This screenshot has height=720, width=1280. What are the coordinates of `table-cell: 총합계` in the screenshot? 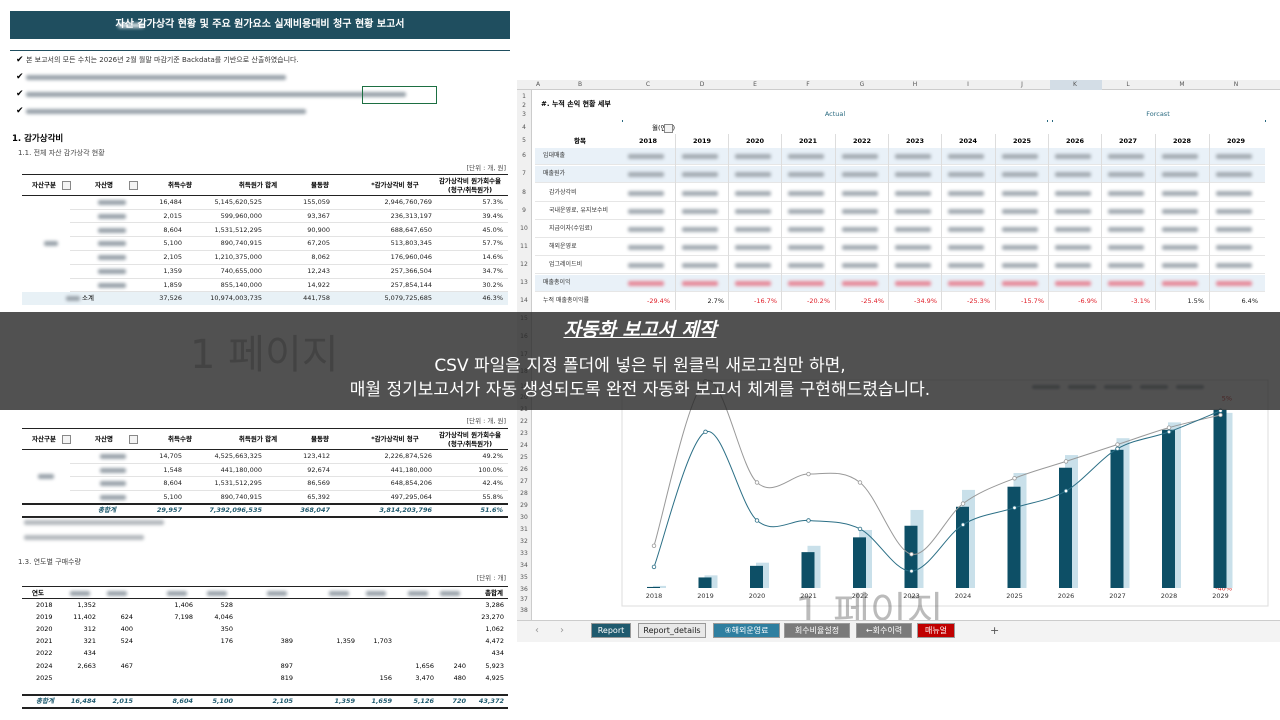 It's located at (107, 510).